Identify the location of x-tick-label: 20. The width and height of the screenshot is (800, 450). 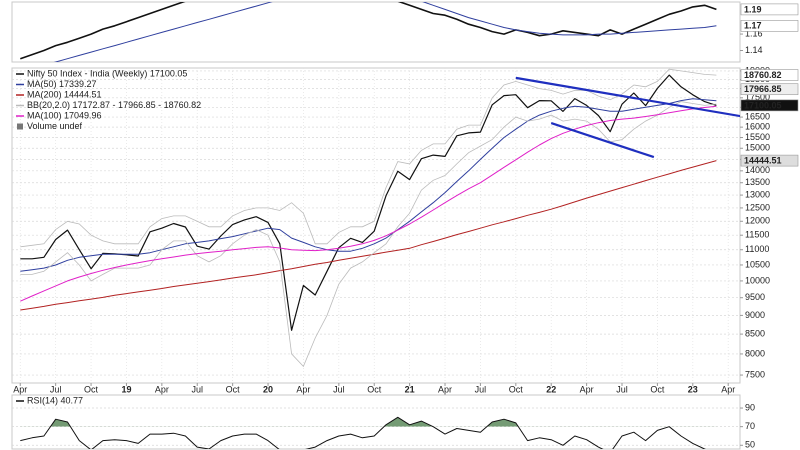
(268, 389).